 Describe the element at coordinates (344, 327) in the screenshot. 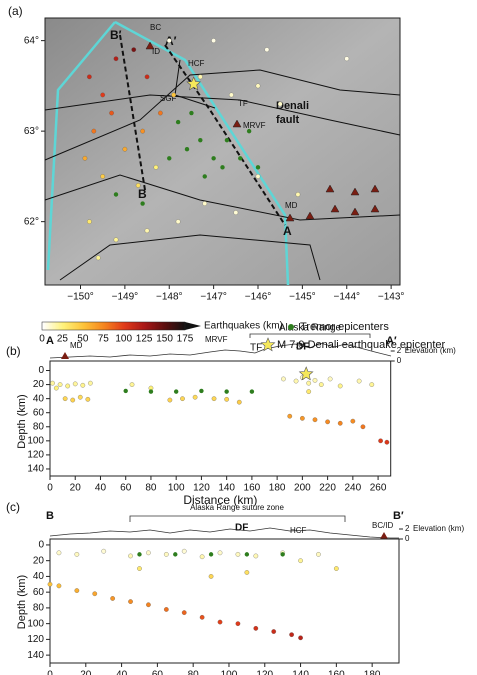

I see `legend-label: Tremor epicenters` at that location.